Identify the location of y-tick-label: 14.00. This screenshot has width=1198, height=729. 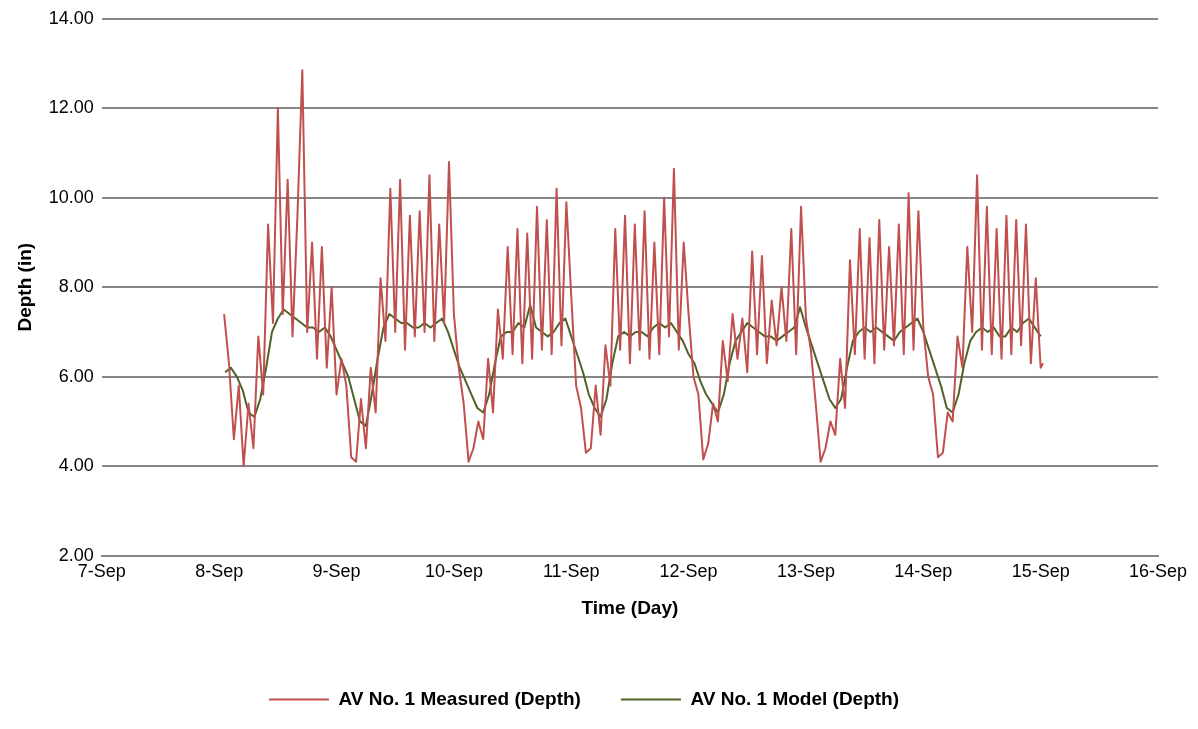
(71, 17).